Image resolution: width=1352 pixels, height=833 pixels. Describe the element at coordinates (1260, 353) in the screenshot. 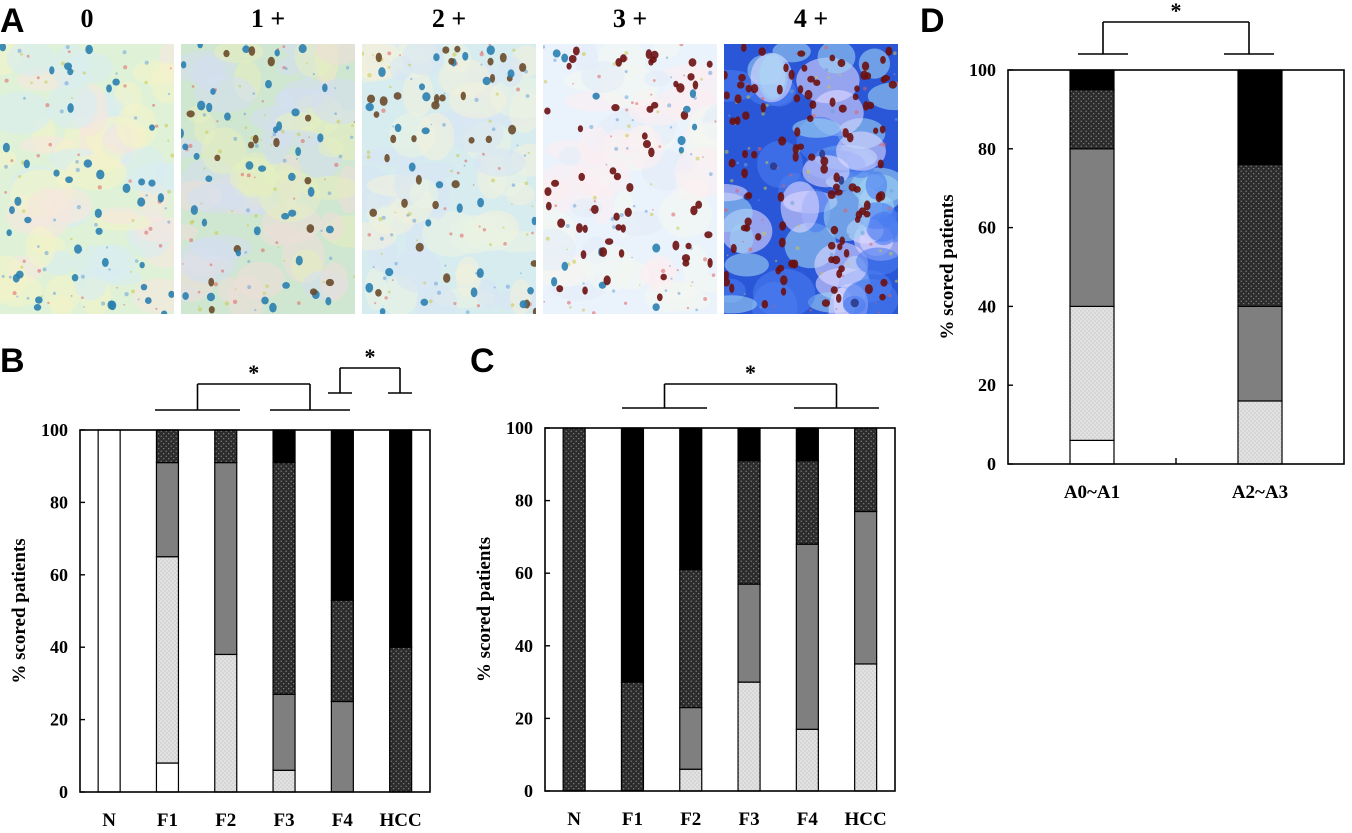

I see `bar-segment-A2~A3-score-2+` at that location.